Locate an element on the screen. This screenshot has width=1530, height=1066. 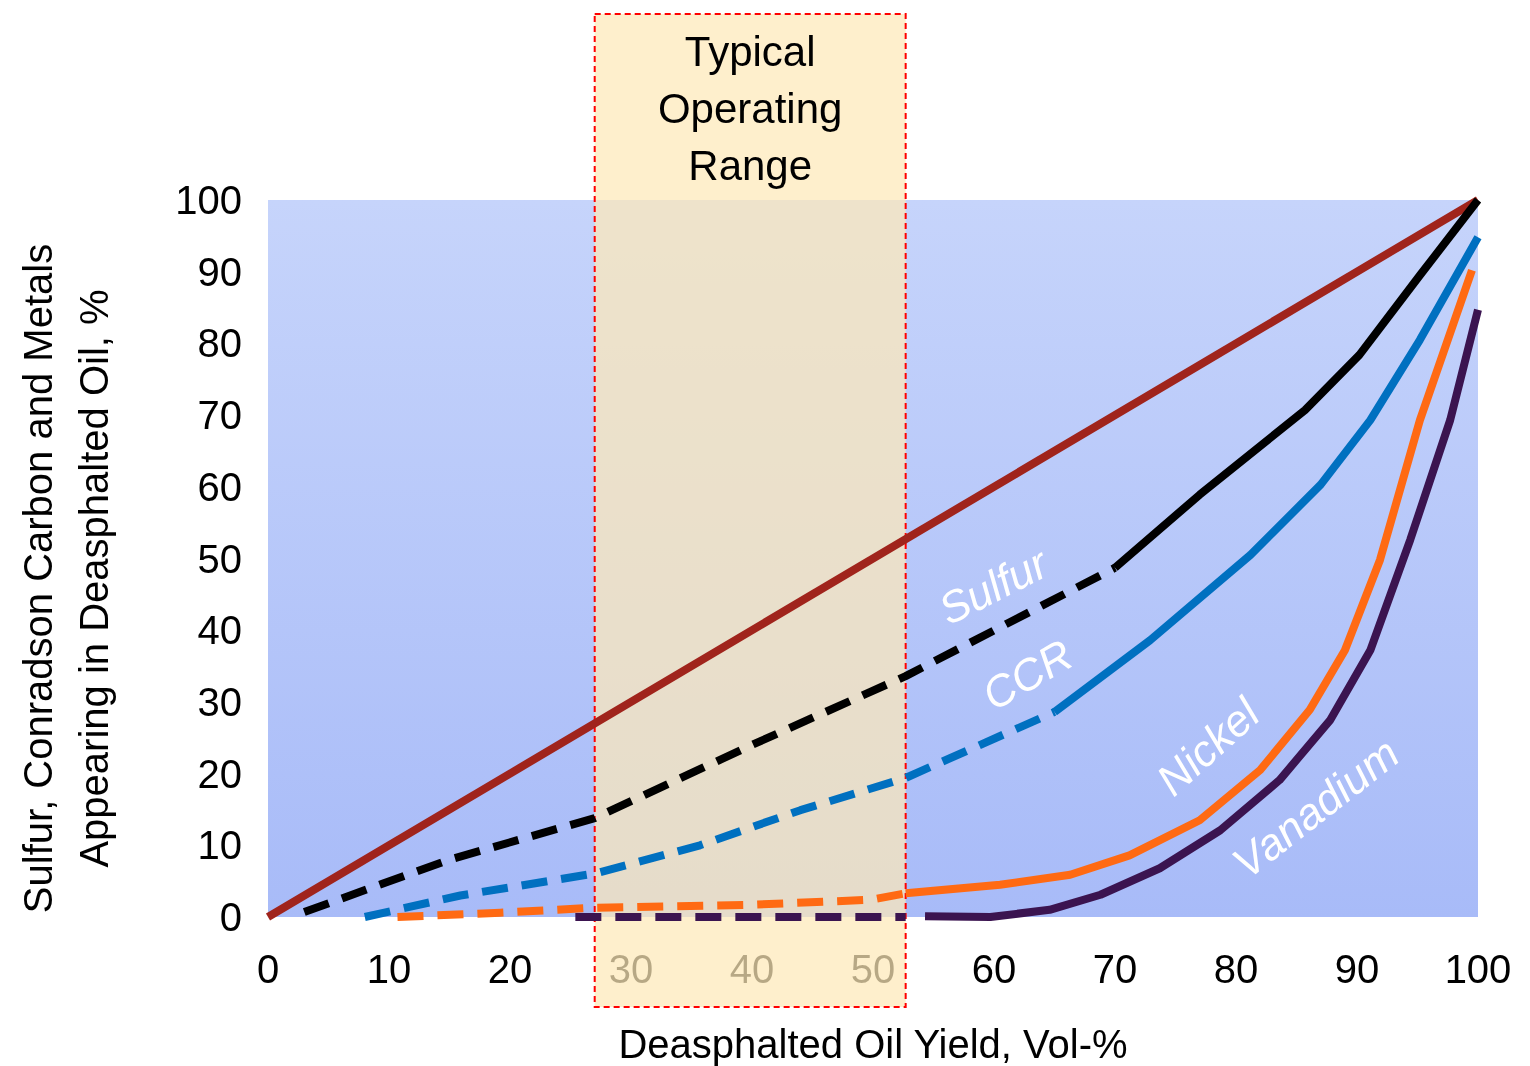
band-label: Typical Operating Range is located at coordinates (750, 108).